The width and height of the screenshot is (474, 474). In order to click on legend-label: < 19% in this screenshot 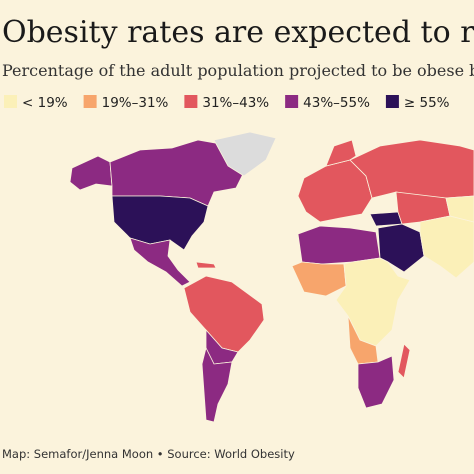, I will do `click(45, 103)`.